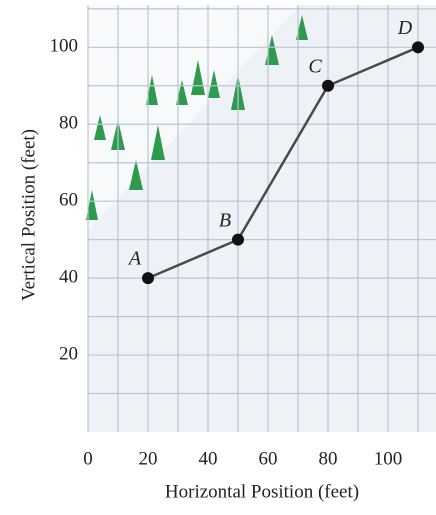  Describe the element at coordinates (28, 215) in the screenshot. I see `y-axis-label: Vertical Position (feet)` at that location.